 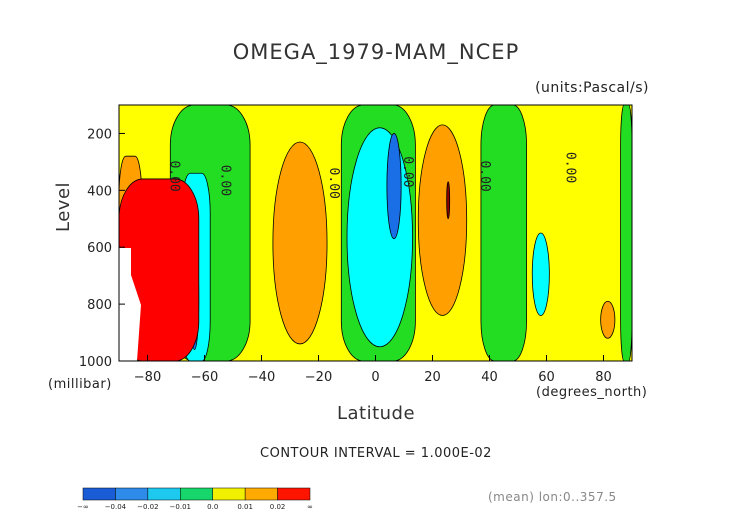 I want to click on y-axis-unit: (millibar), so click(x=80, y=384).